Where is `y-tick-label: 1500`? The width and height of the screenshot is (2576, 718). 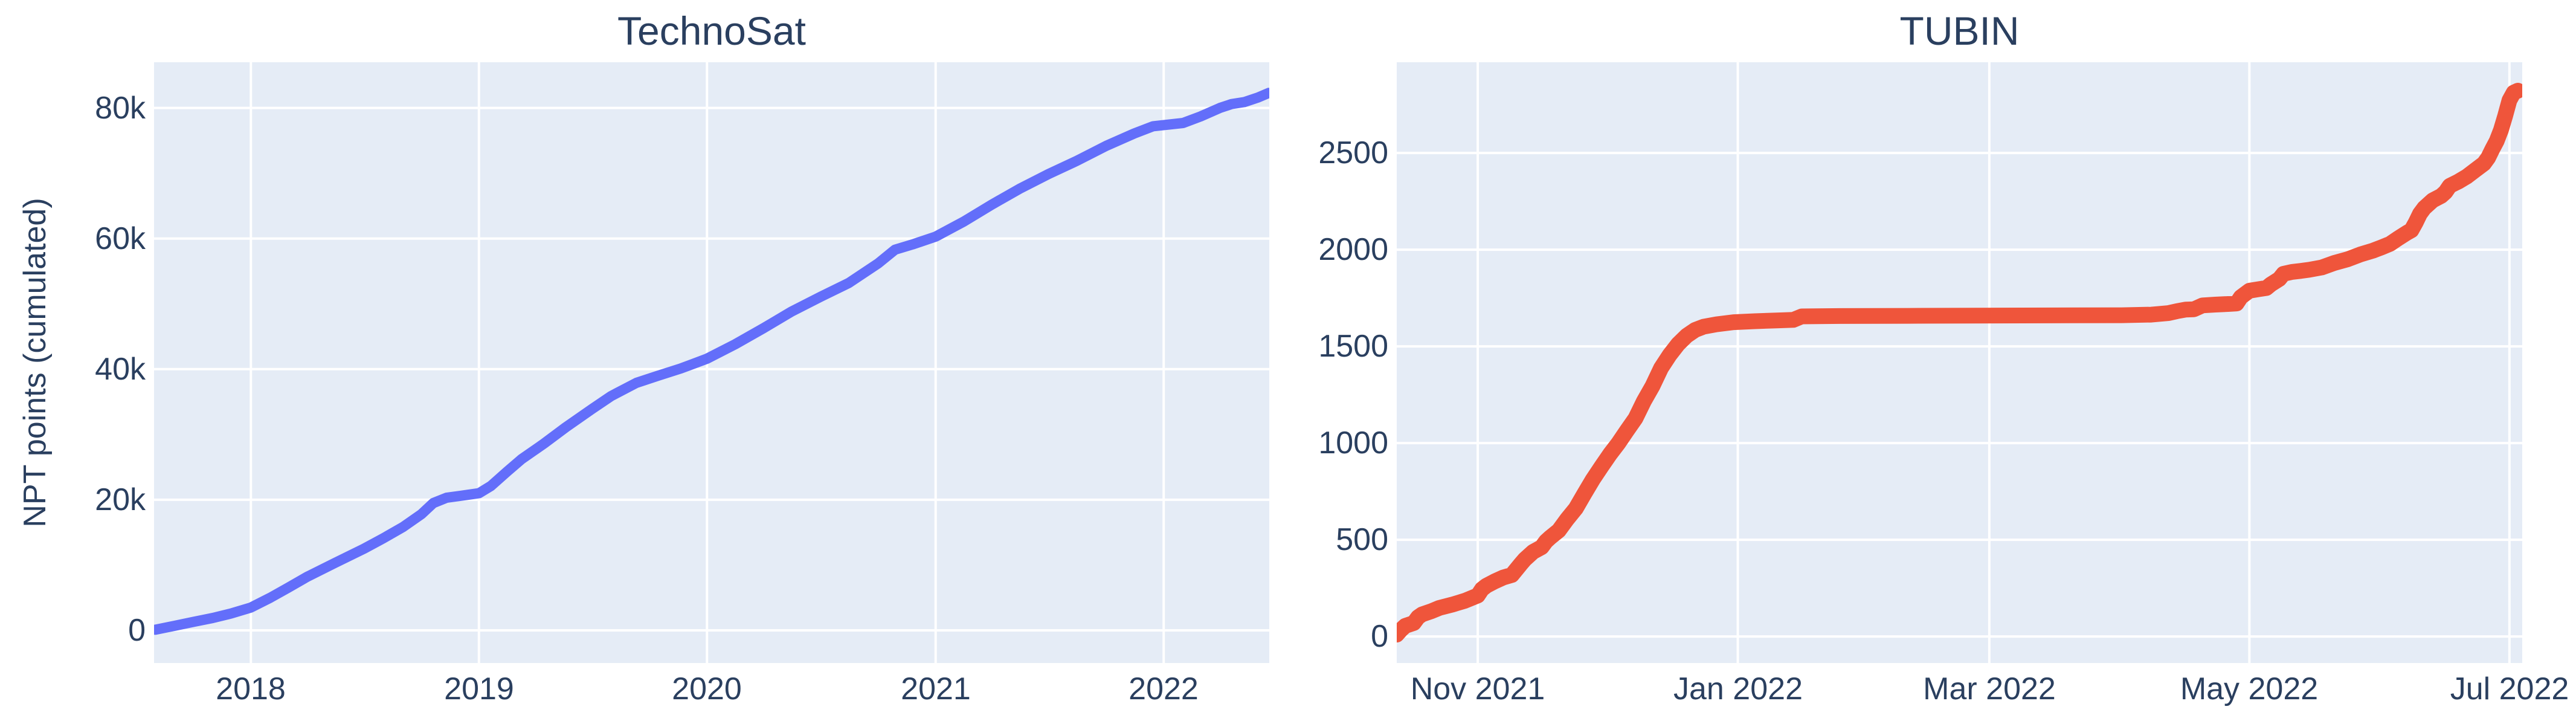
y-tick-label: 1500 is located at coordinates (1353, 346).